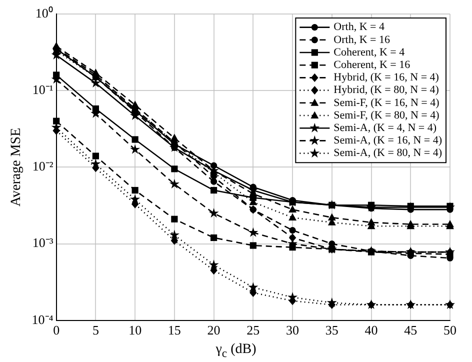  Describe the element at coordinates (387, 102) in the screenshot. I see `legend-label: Semi-F, (K = 16, N = 4)` at that location.